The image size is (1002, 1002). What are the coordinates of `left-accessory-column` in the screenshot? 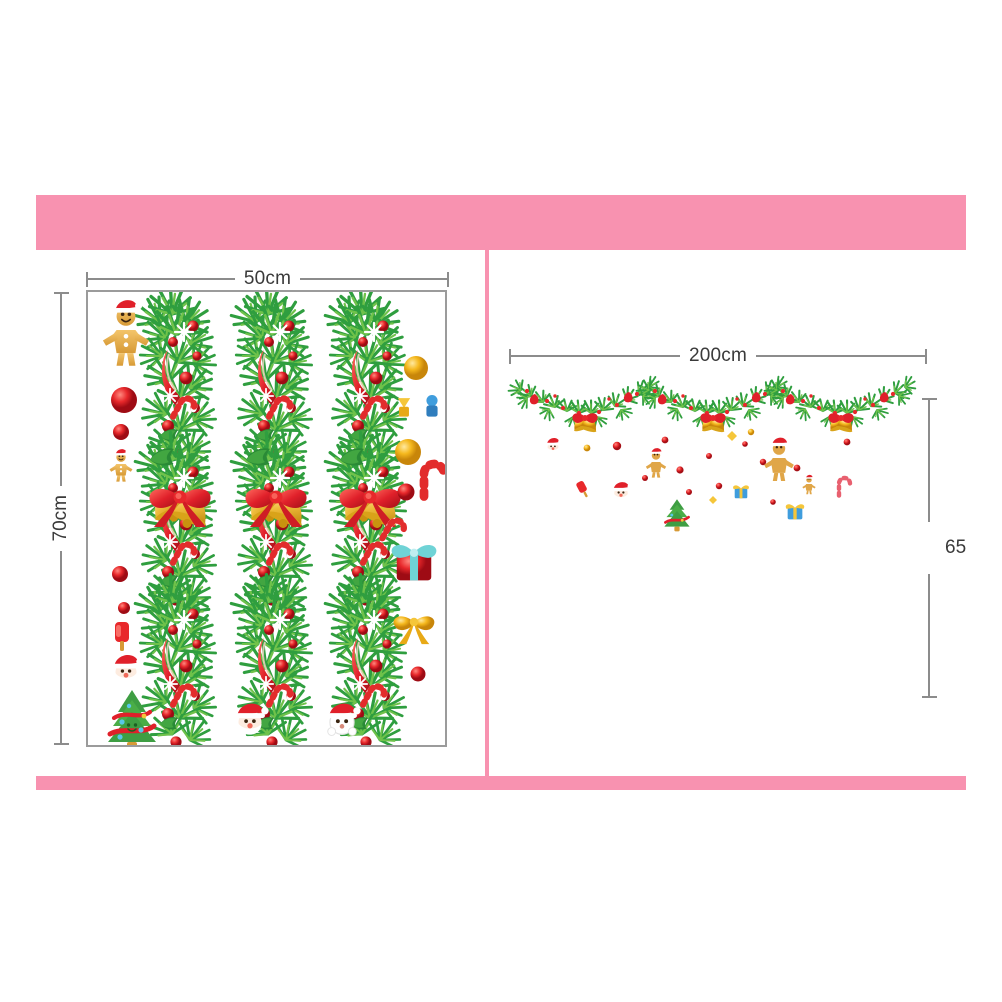 It's located at (129, 523).